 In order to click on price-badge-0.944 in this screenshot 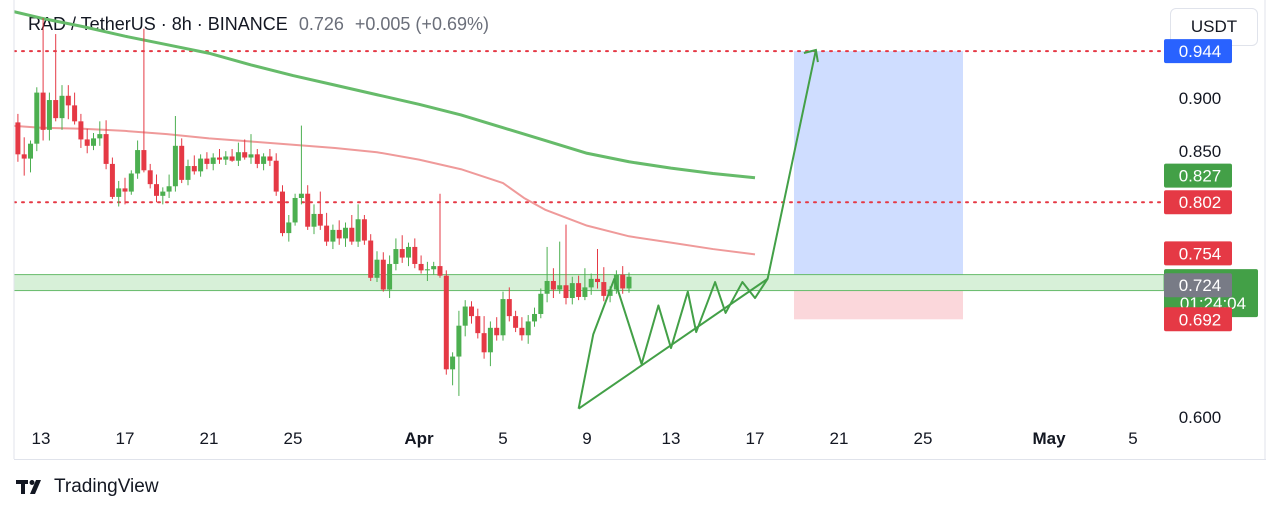, I will do `click(1198, 51)`.